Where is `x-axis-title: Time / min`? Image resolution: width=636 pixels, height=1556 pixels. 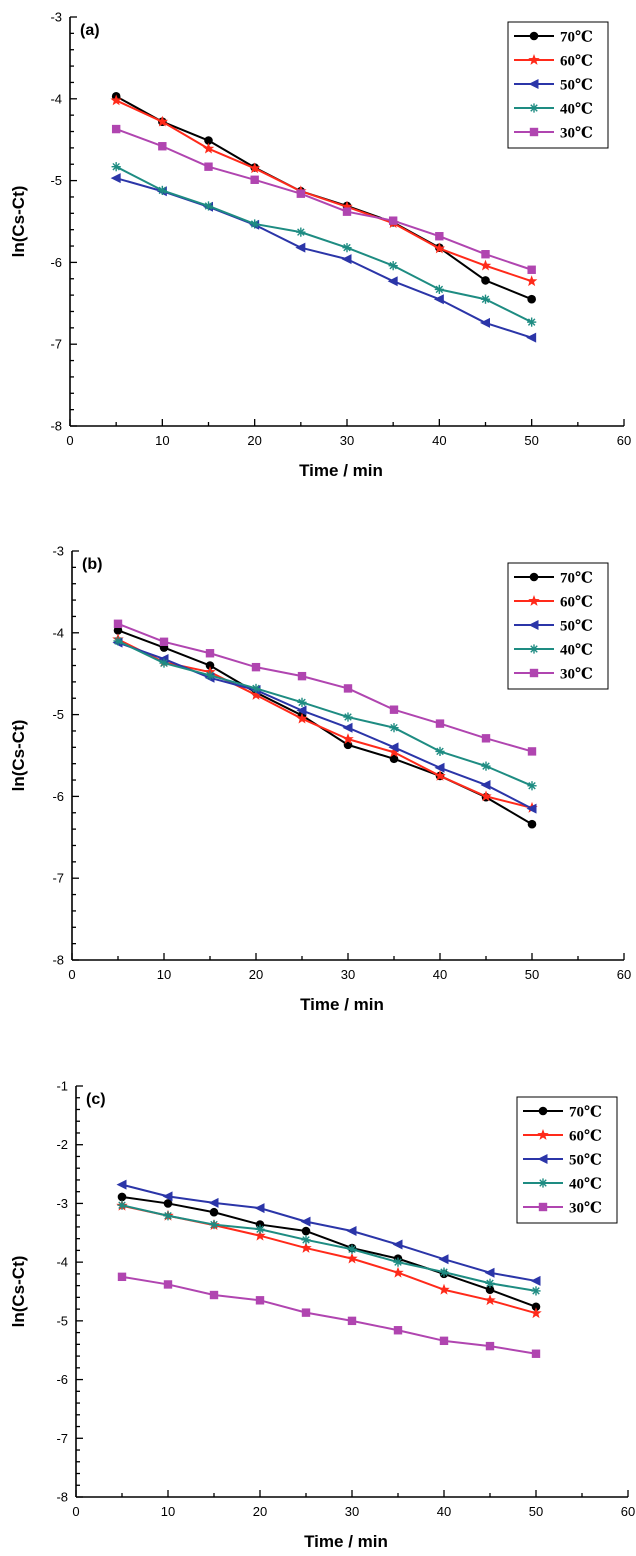
x-axis-title: Time / min is located at coordinates (342, 1004).